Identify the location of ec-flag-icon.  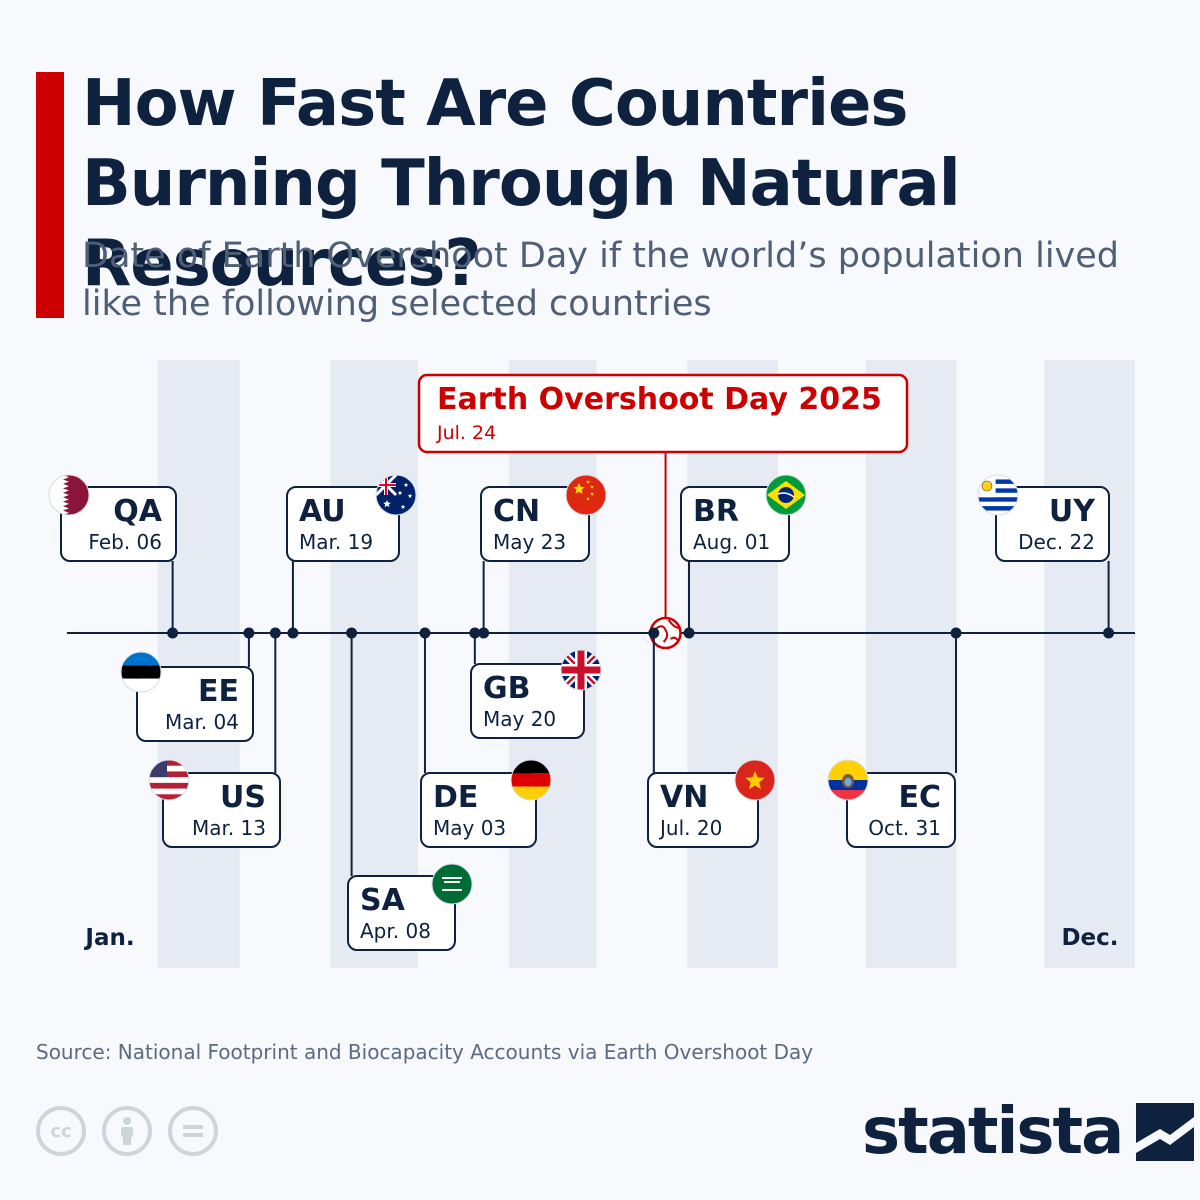
(848, 780).